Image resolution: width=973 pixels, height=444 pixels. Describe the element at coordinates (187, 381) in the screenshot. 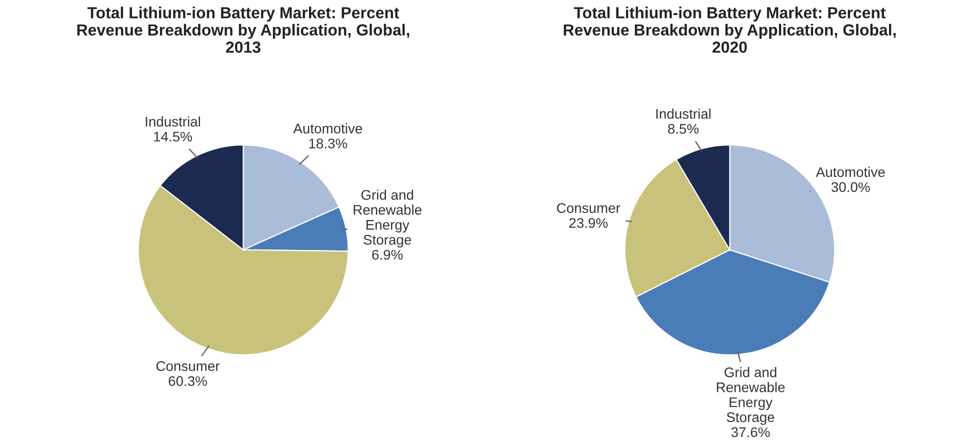

I see `data-label: 60.3%` at that location.